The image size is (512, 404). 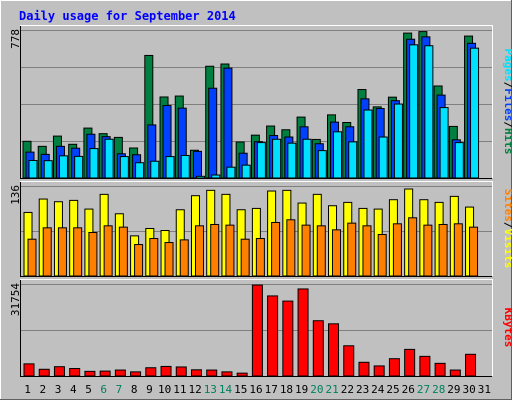 I want to click on legend-sites-visits: Sites/Visits, so click(x=507, y=229).